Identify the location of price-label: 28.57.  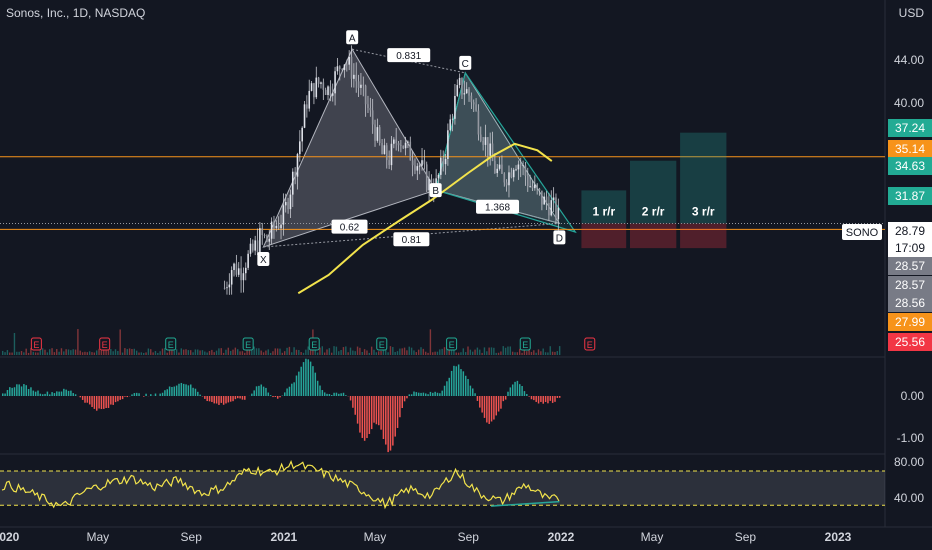
(910, 266).